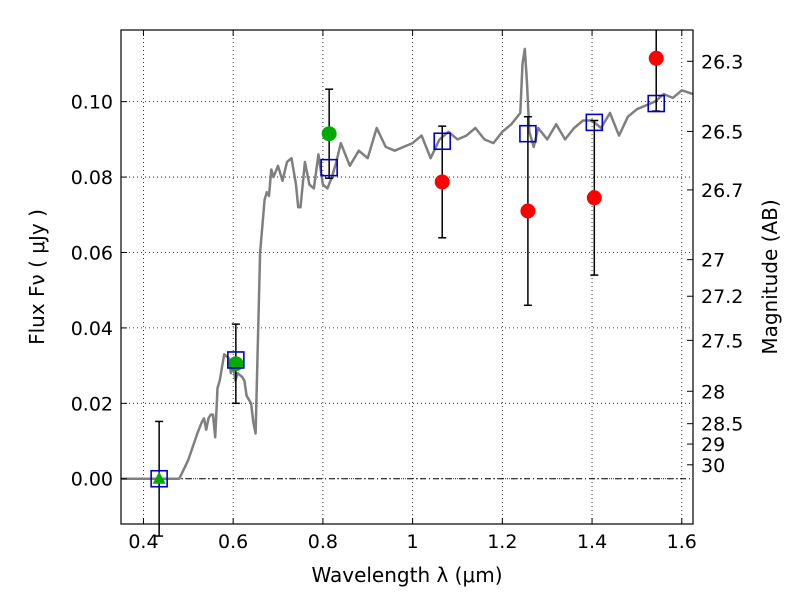  What do you see at coordinates (682, 542) in the screenshot?
I see `x-tick-label: 1.6` at bounding box center [682, 542].